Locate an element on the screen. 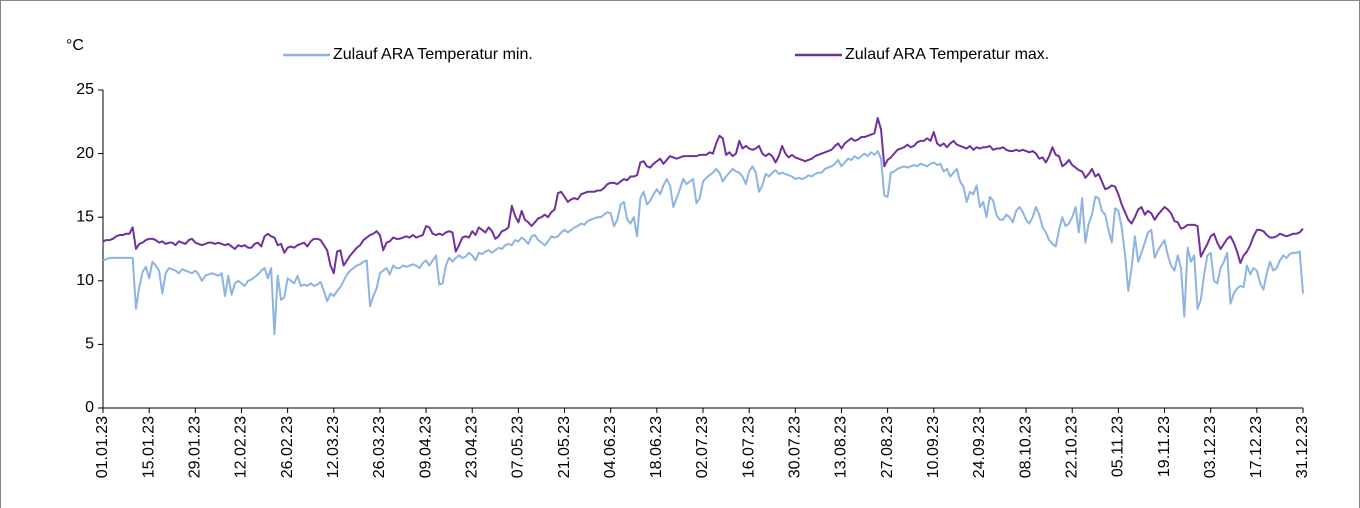  y-tick-label: 0 is located at coordinates (89, 407).